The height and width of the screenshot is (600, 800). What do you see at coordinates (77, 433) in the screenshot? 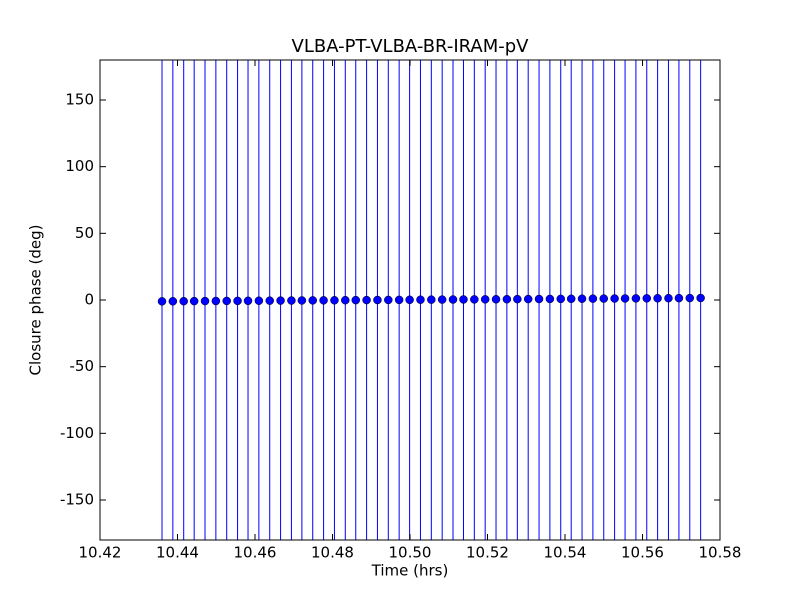
I see `y-tick-label: -100` at bounding box center [77, 433].